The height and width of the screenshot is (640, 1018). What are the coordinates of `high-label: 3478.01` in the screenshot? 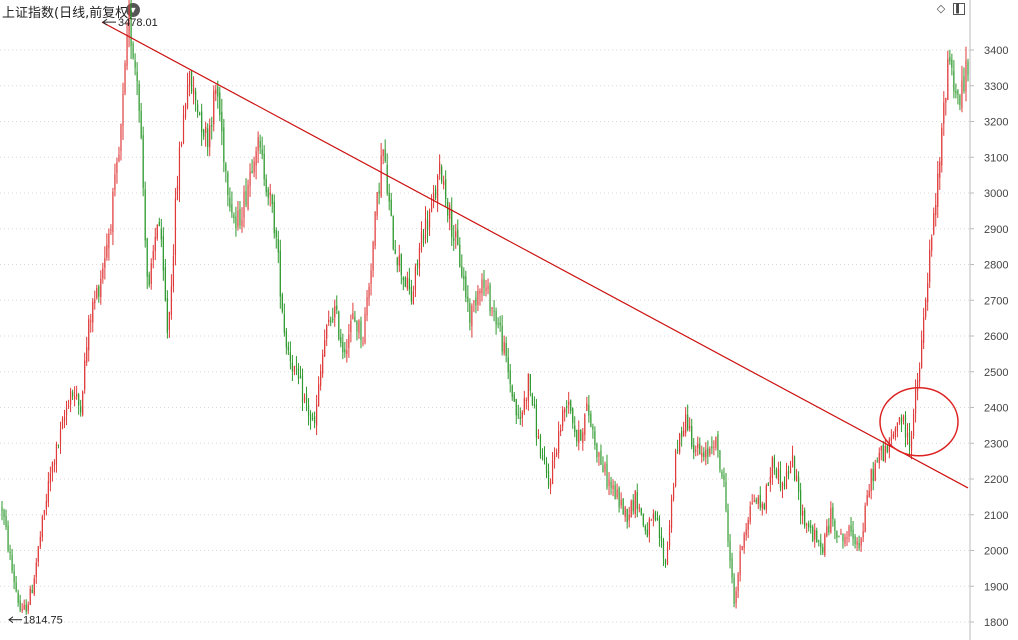 It's located at (138, 23).